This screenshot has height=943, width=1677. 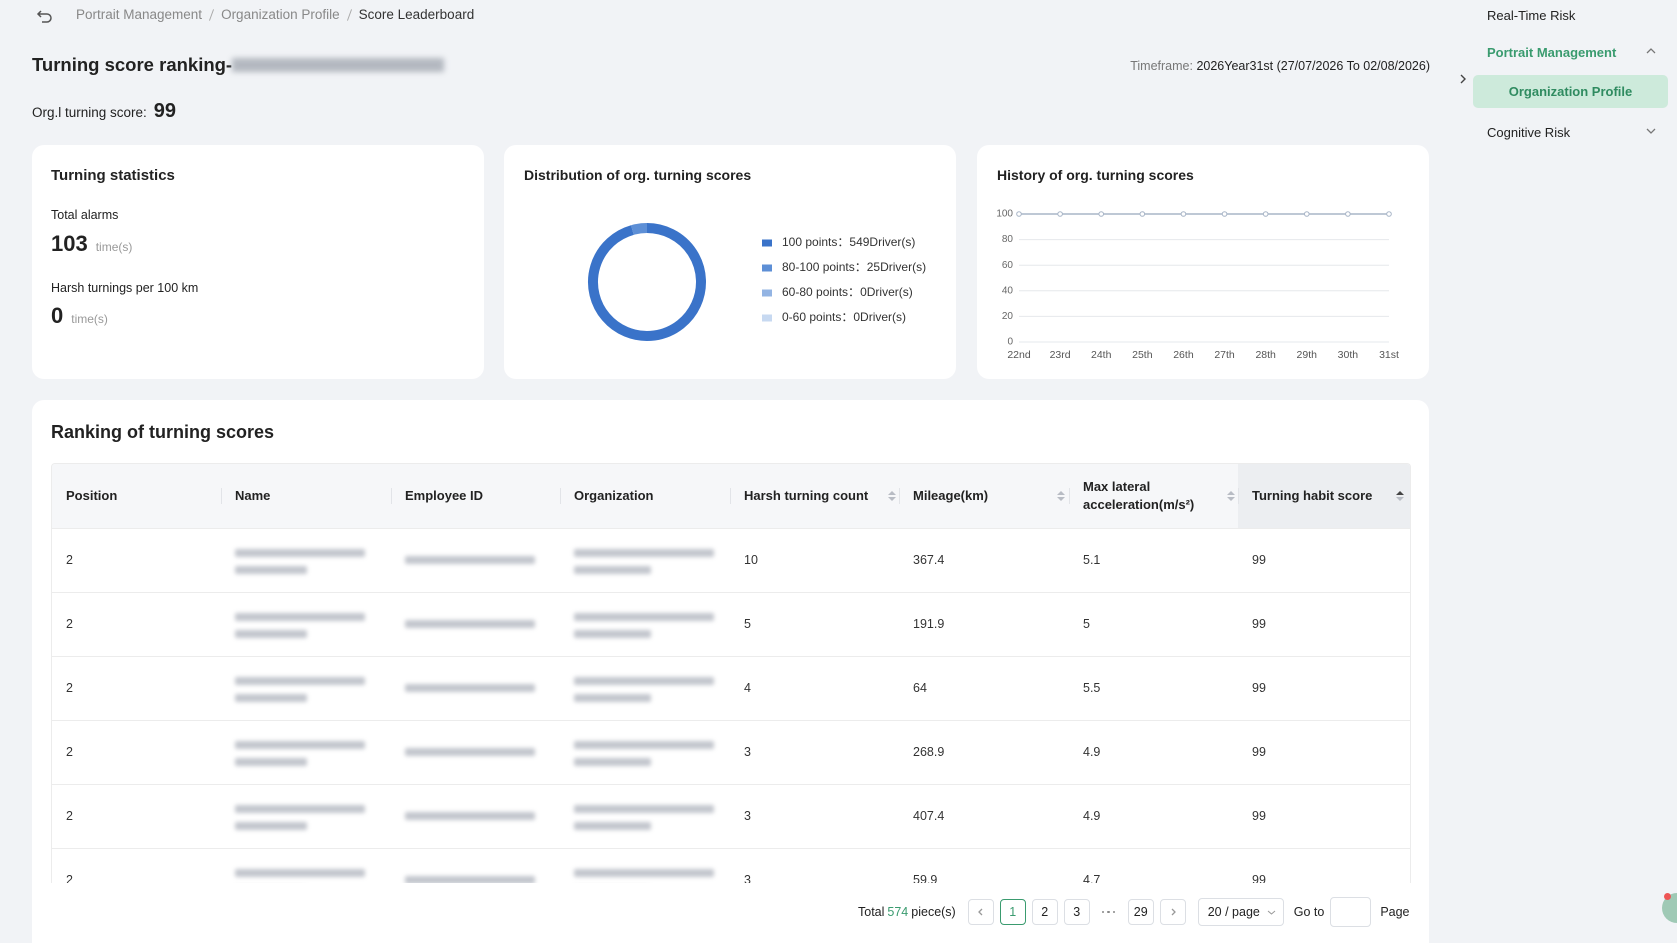 What do you see at coordinates (1008, 290) in the screenshot?
I see `y-tick-label: 40` at bounding box center [1008, 290].